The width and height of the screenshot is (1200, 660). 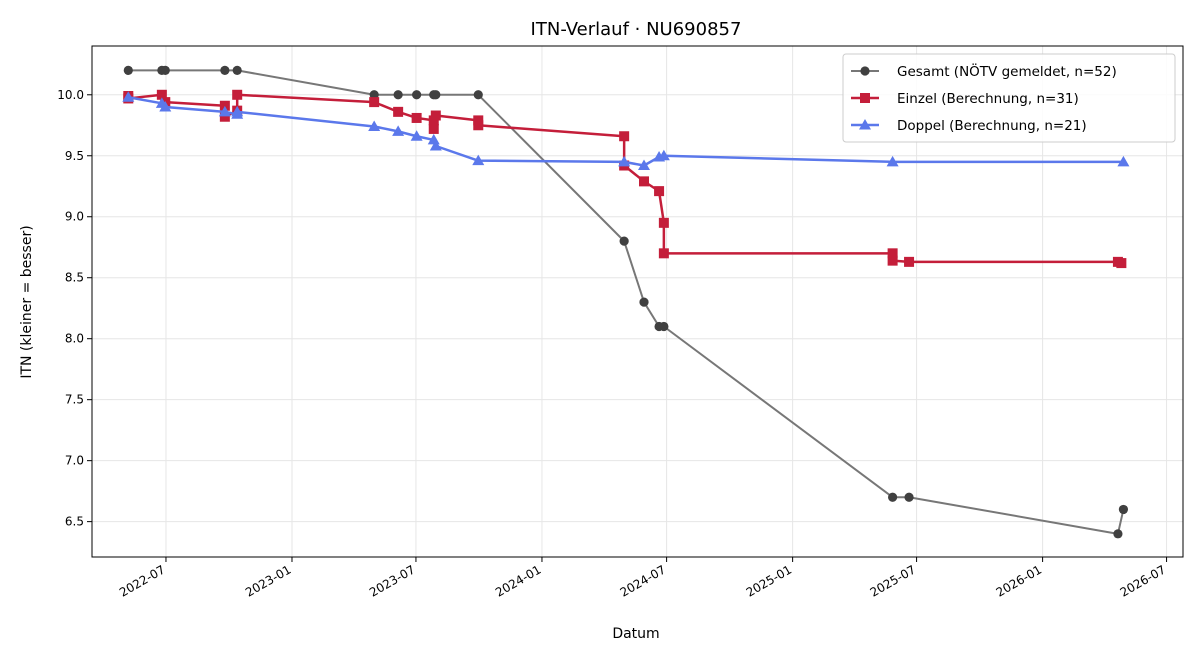 I want to click on x-tick-label: 2023-07, so click(x=392, y=580).